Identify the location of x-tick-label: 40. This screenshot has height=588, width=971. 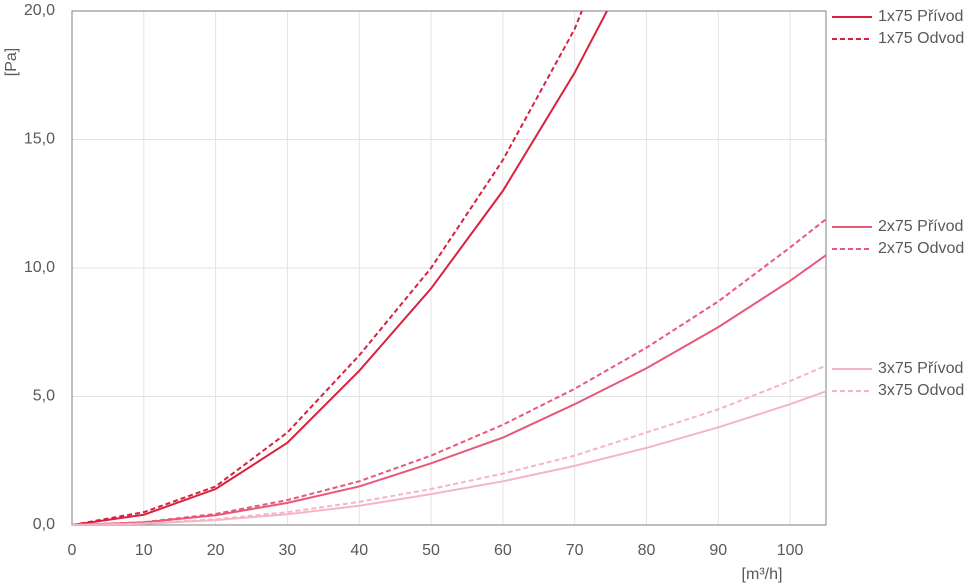
(359, 550).